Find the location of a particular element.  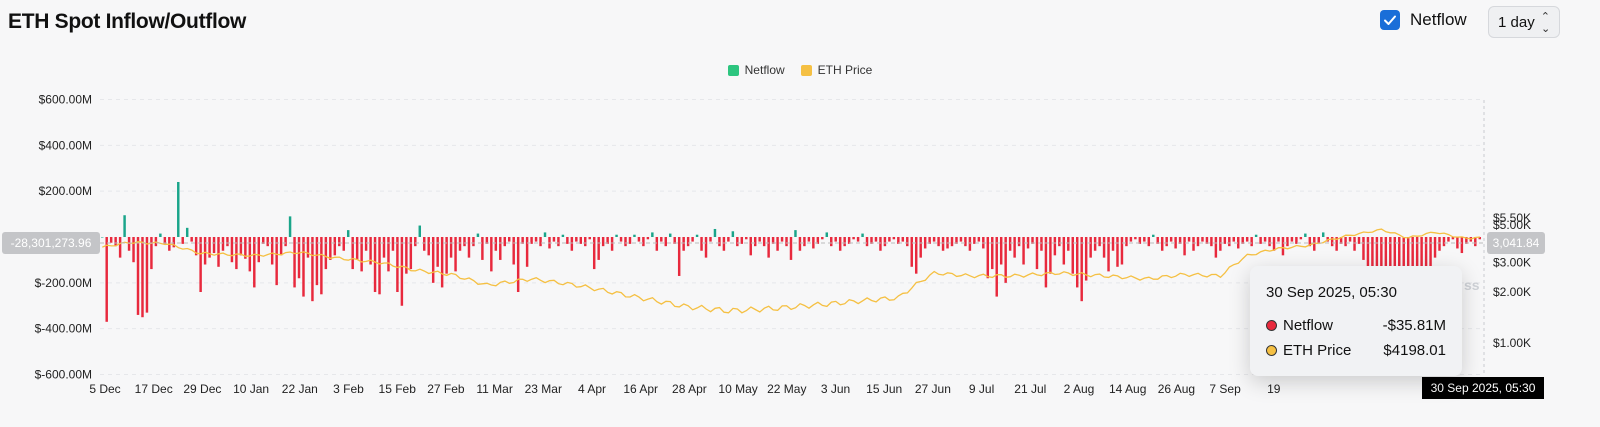

chevron-updown-icon: ⌃ ⌃ is located at coordinates (1545, 22).